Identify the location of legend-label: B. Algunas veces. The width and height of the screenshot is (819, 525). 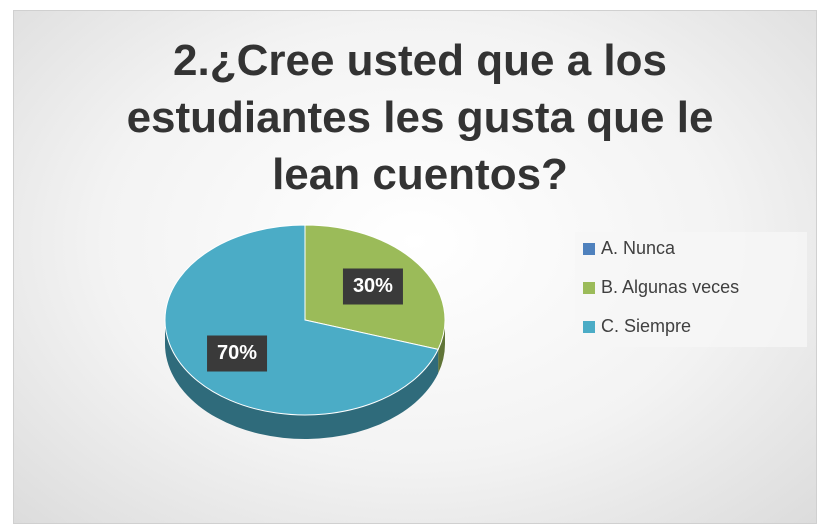
(670, 287).